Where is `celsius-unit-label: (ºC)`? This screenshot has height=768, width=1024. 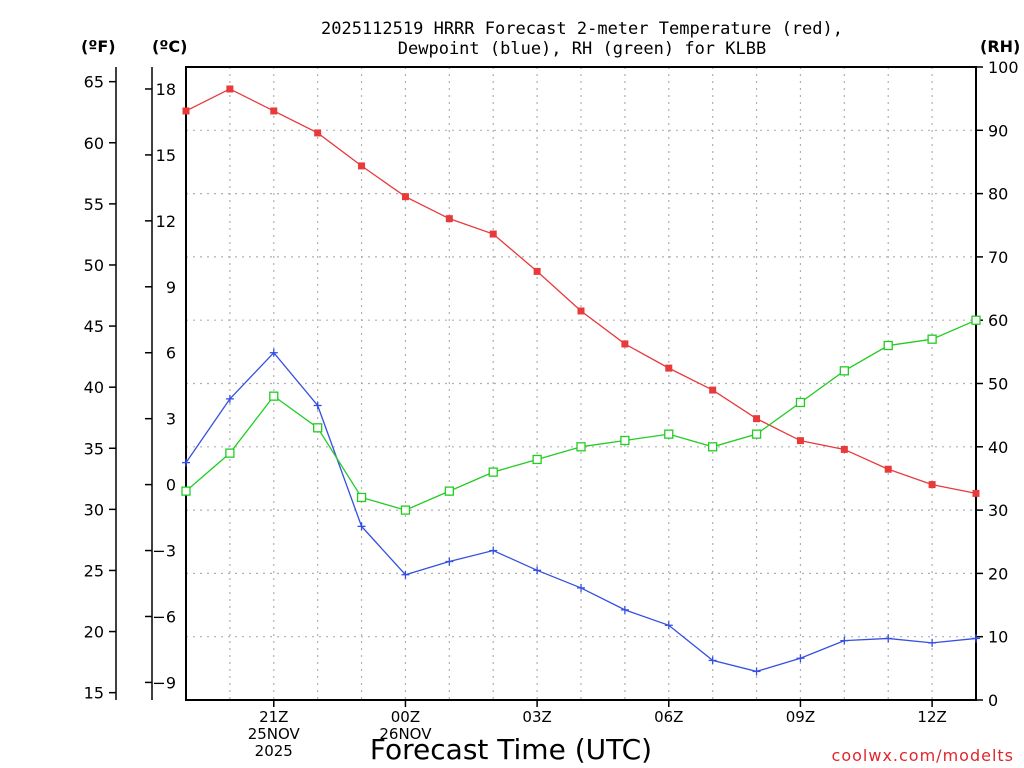 celsius-unit-label: (ºC) is located at coordinates (169, 46).